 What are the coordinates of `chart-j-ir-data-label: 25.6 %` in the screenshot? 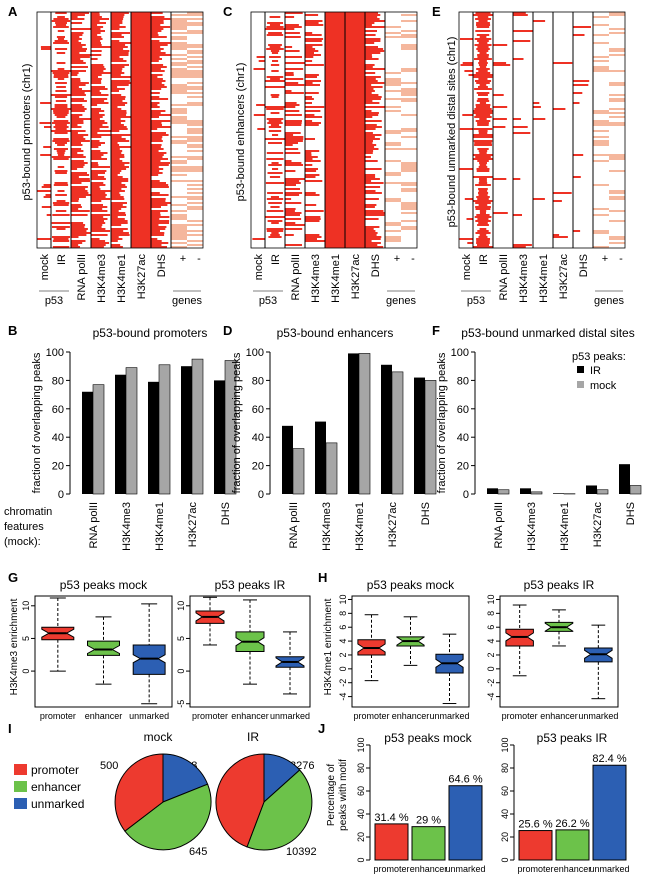 It's located at (535, 825).